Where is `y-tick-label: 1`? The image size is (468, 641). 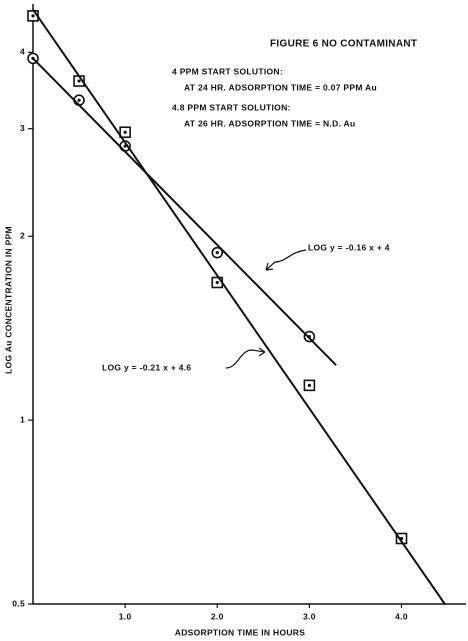
y-tick-label: 1 is located at coordinates (22, 419).